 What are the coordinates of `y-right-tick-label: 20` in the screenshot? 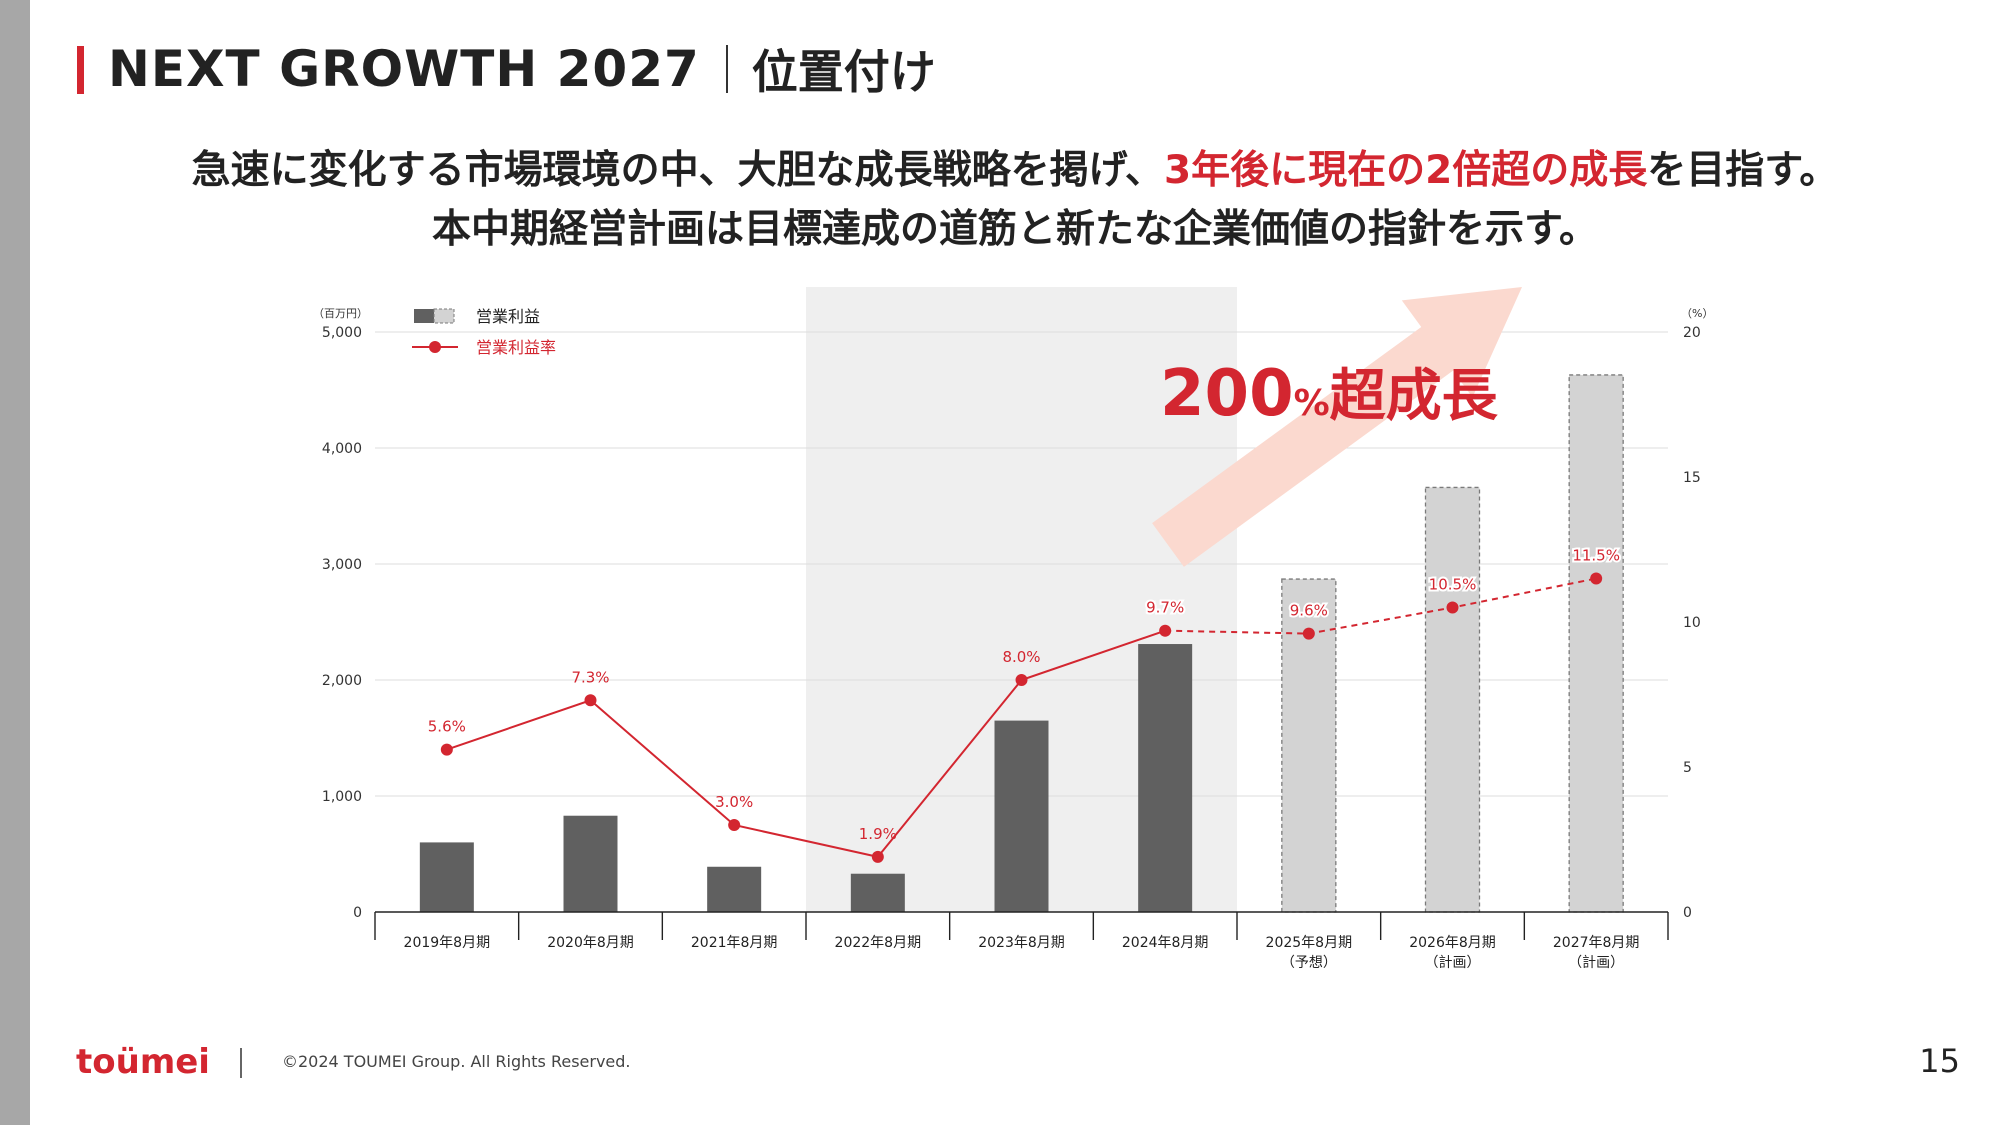 It's located at (1692, 333).